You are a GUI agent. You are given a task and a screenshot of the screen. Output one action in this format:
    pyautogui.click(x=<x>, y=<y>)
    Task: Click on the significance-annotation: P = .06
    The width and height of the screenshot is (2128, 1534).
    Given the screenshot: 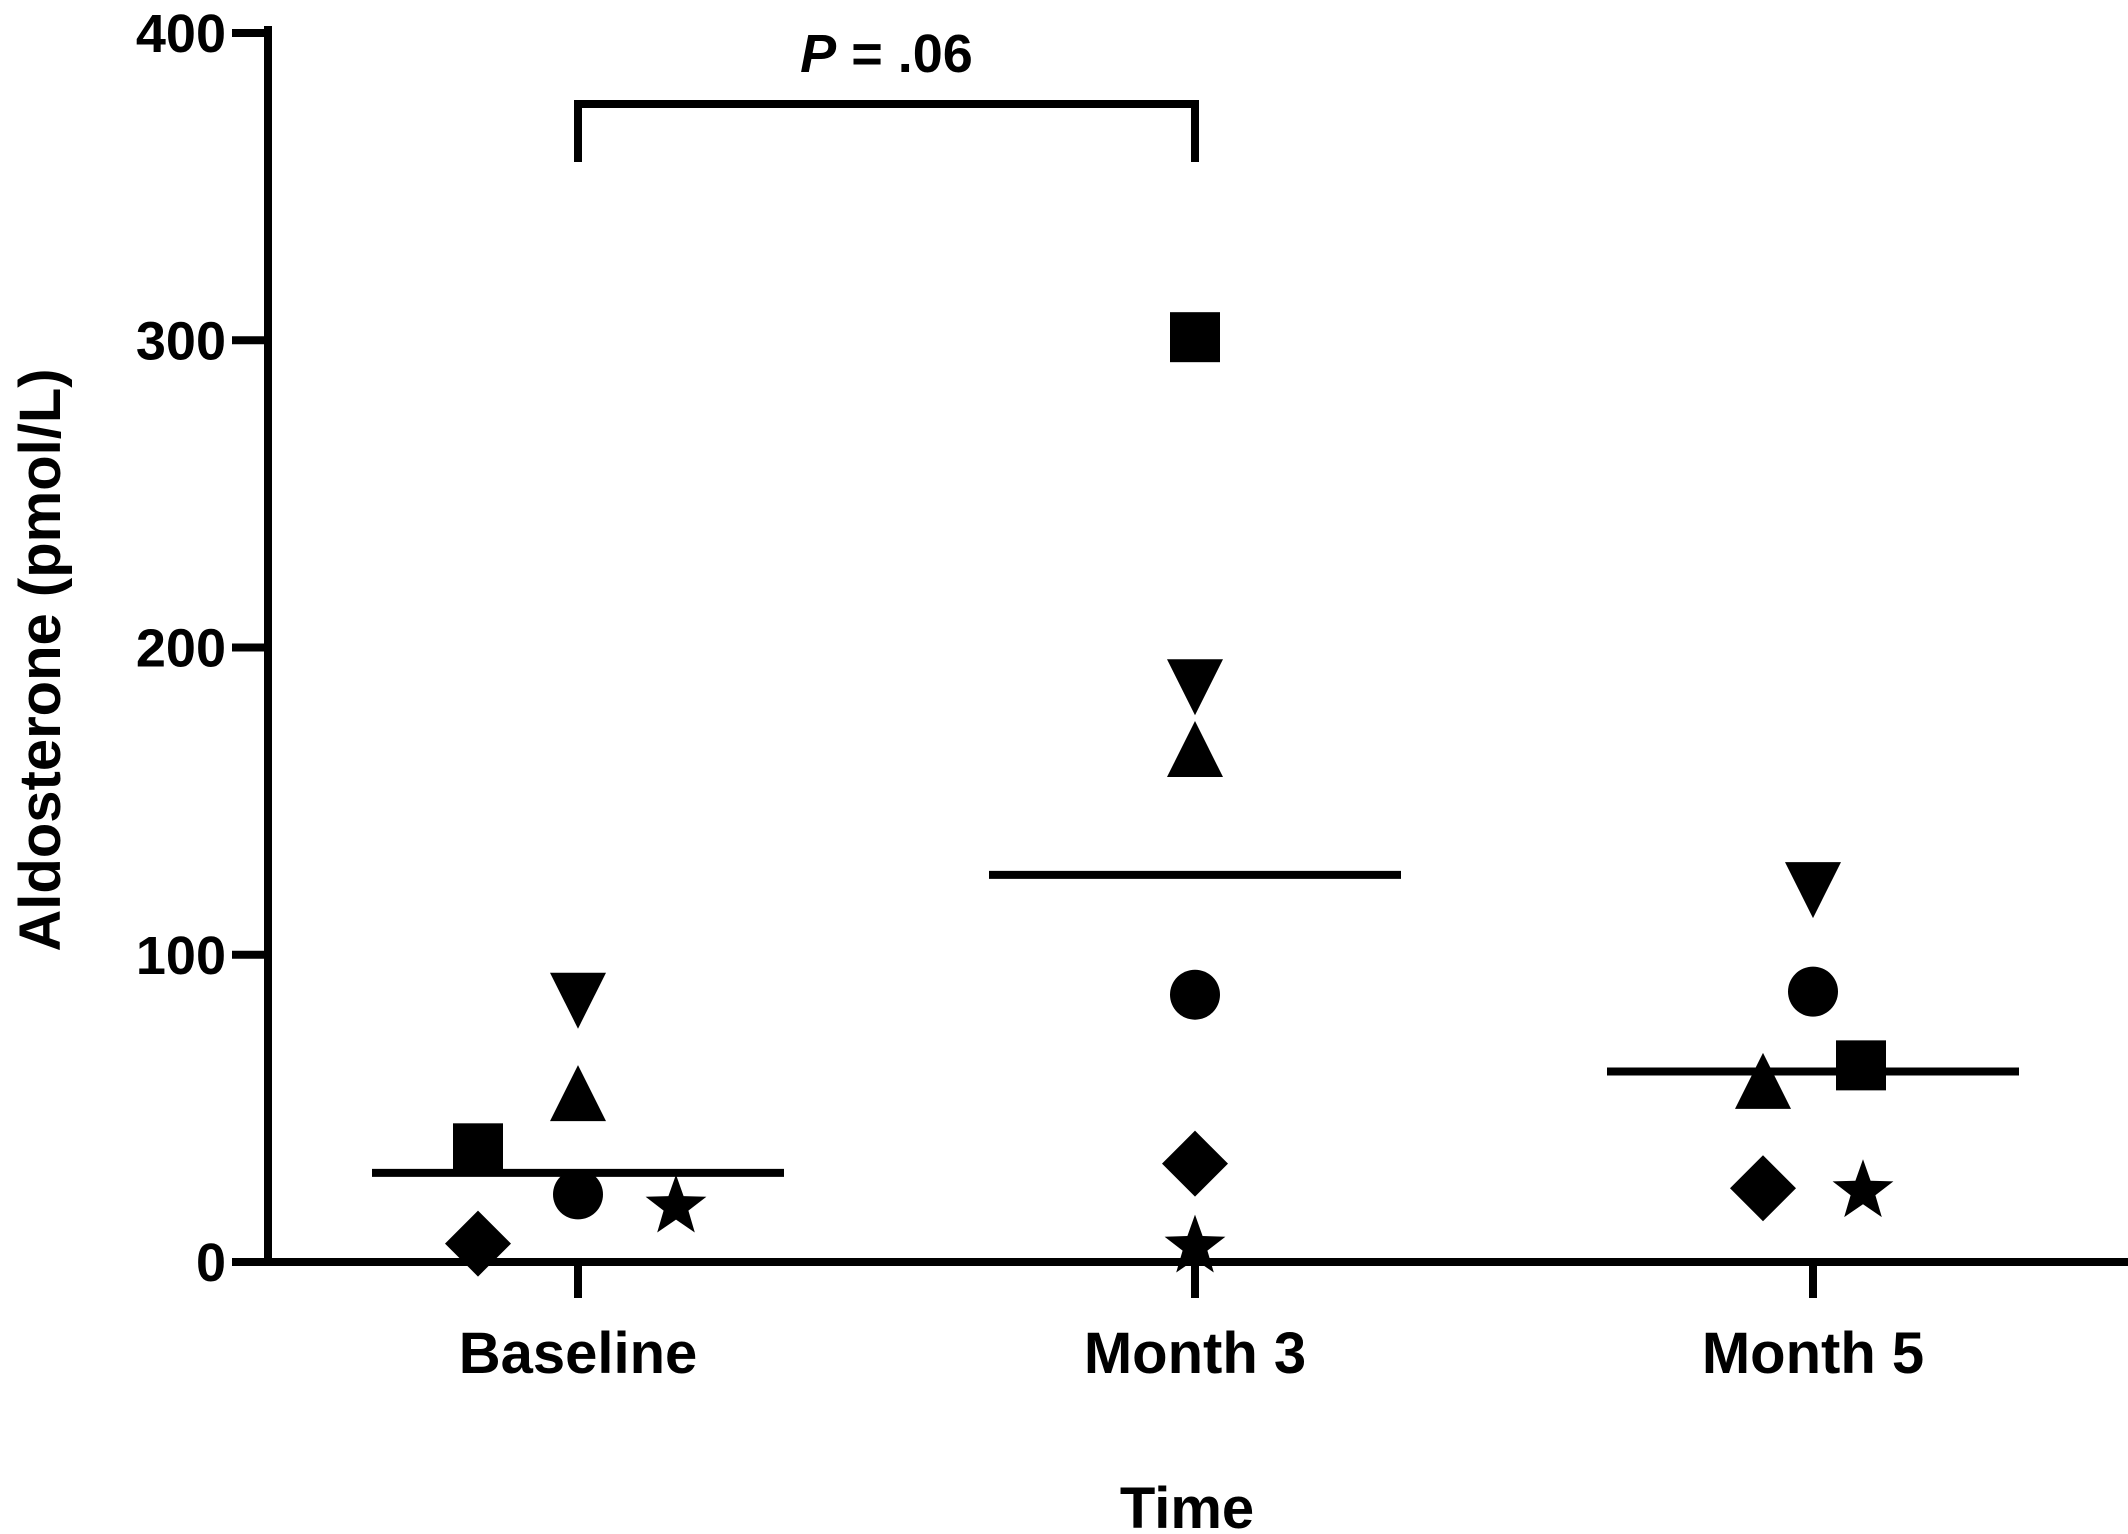 What is the action you would take?
    pyautogui.click(x=886, y=93)
    